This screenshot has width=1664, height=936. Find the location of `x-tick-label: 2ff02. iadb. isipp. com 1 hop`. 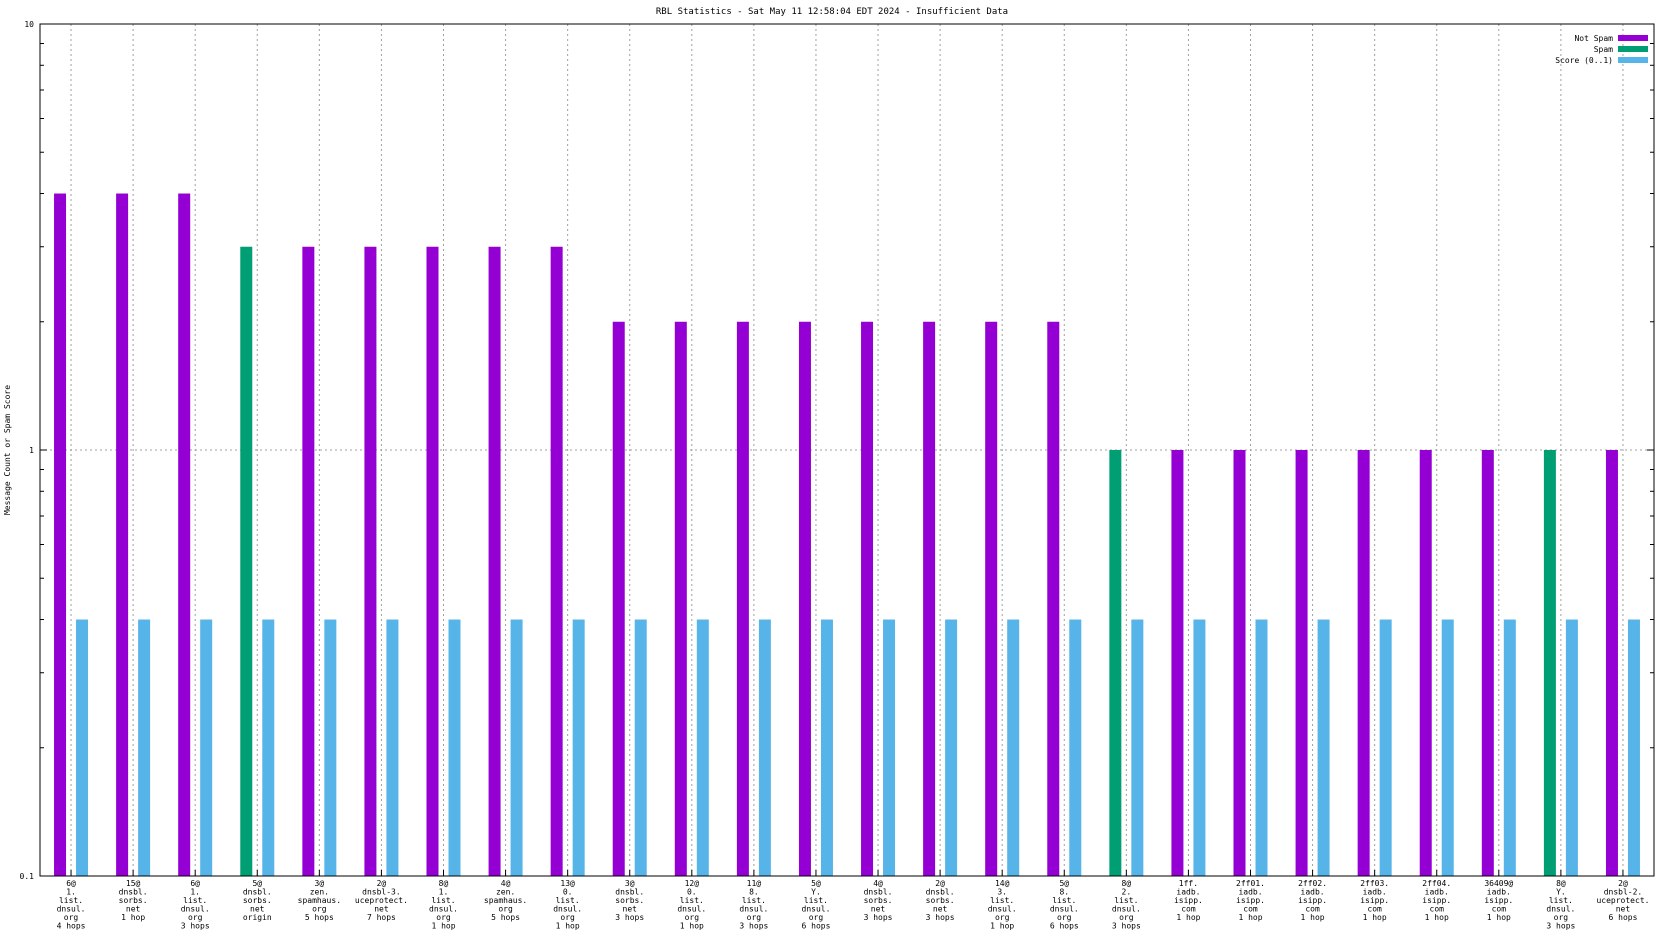

x-tick-label: 2ff02. iadb. isipp. com 1 hop is located at coordinates (1312, 900).